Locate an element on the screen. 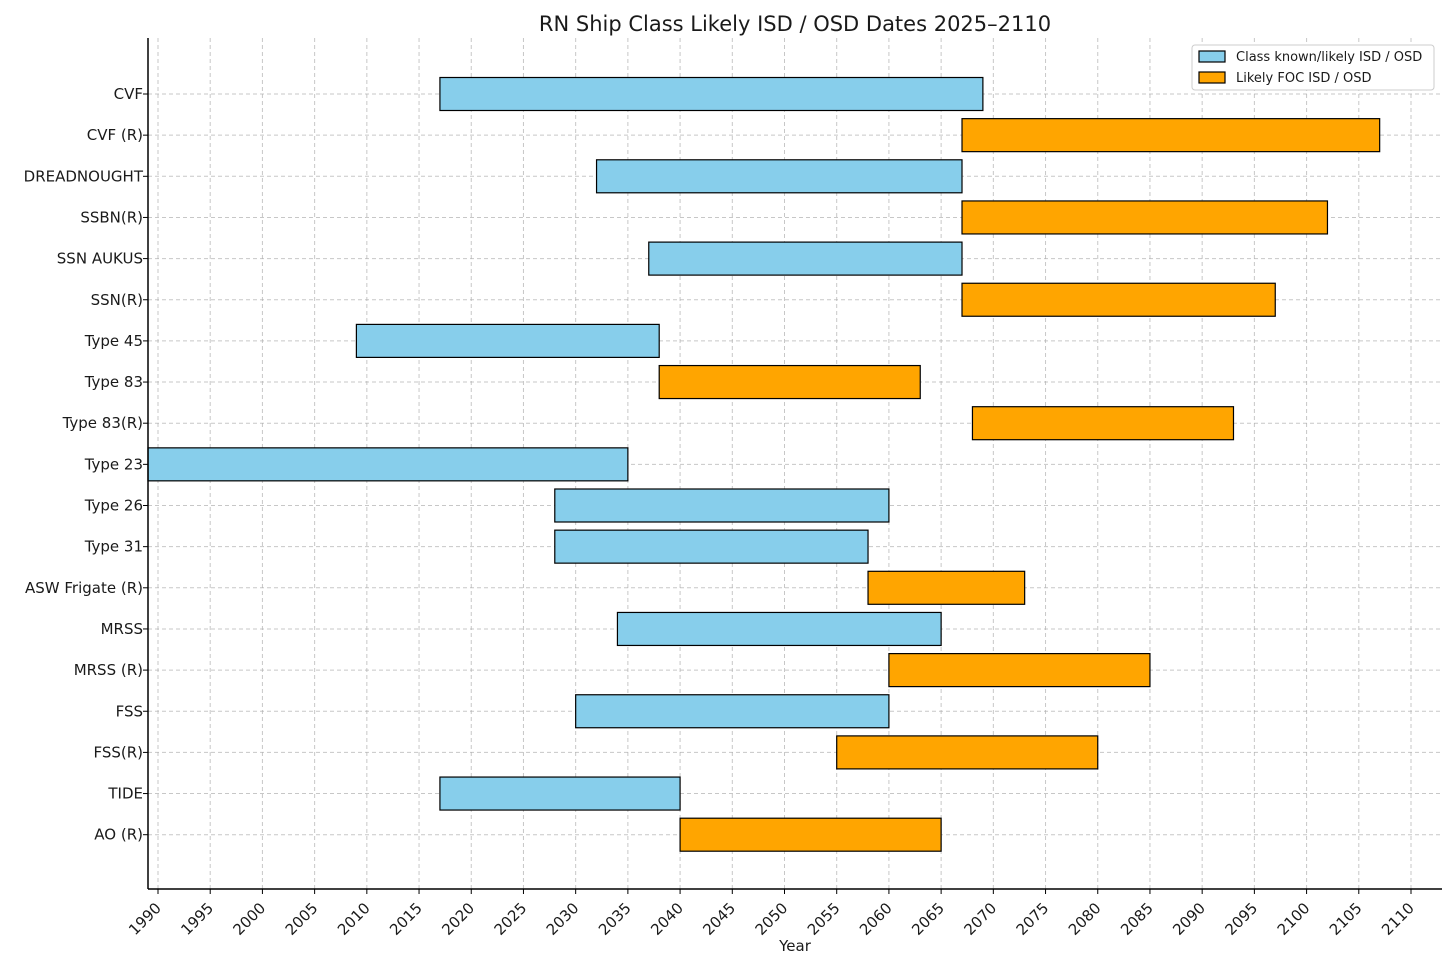  category-label: DREADNOUGHT is located at coordinates (84, 176).